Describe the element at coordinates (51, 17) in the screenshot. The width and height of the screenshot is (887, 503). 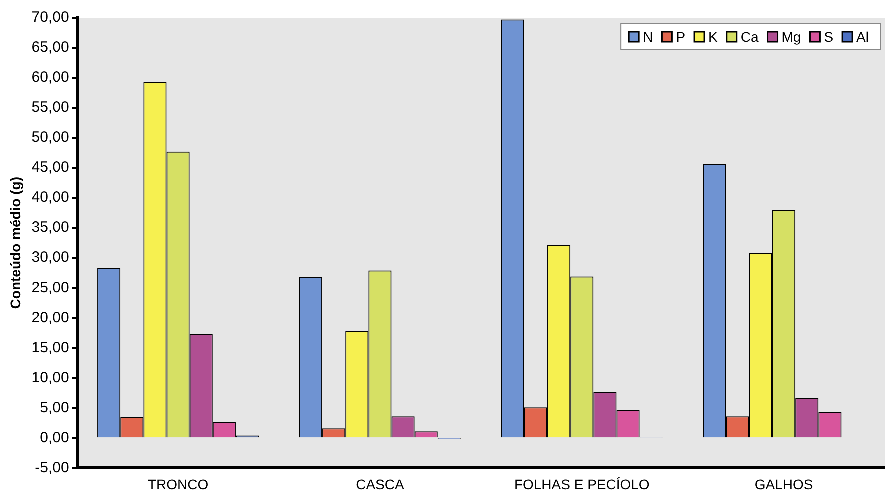
I see `y-tick-label: 70,00` at that location.